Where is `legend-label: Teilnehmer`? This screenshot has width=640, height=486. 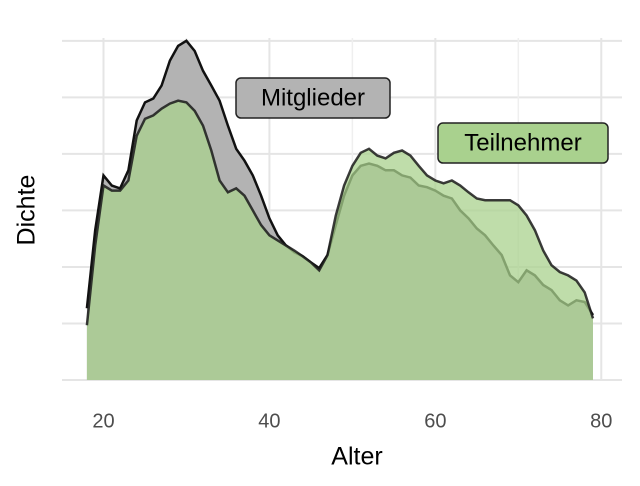
legend-label: Teilnehmer is located at coordinates (522, 142).